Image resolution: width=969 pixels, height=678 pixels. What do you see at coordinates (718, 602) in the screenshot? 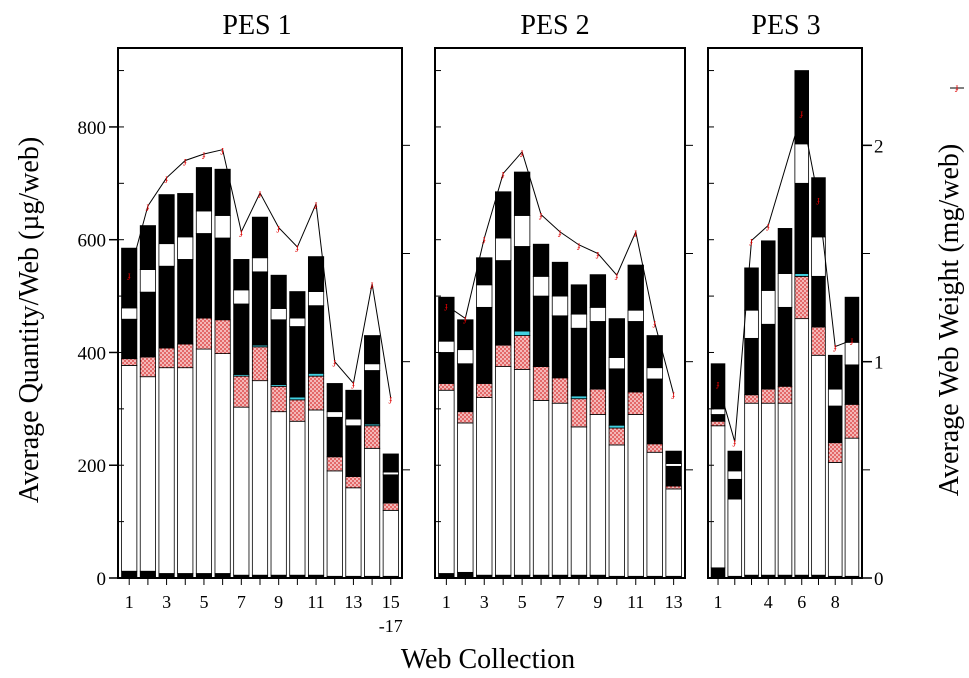
I see `x-tick-label-p3-1: 1` at bounding box center [718, 602].